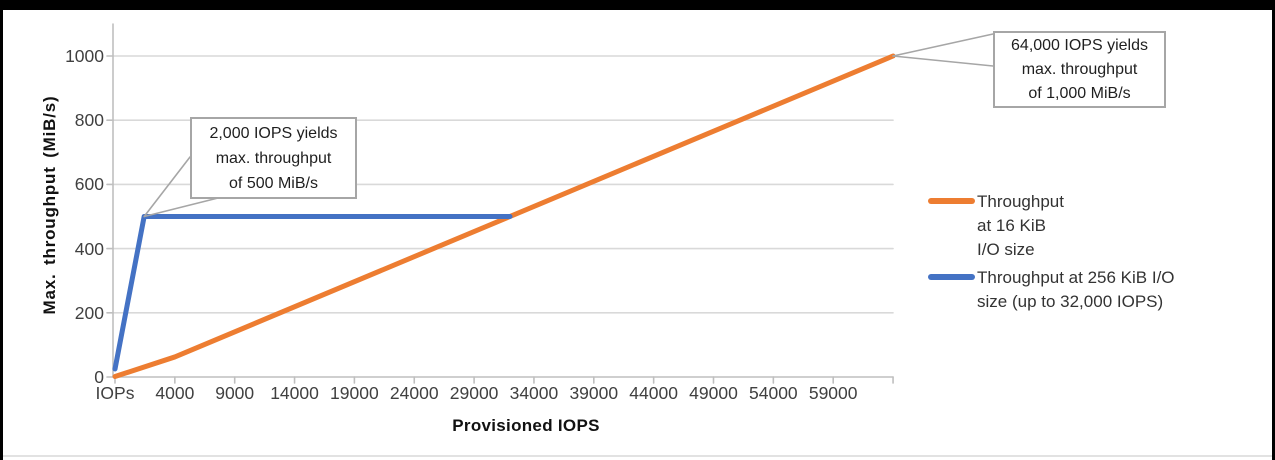 The width and height of the screenshot is (1275, 460). Describe the element at coordinates (115, 393) in the screenshot. I see `x-tick-label: IOPs` at that location.